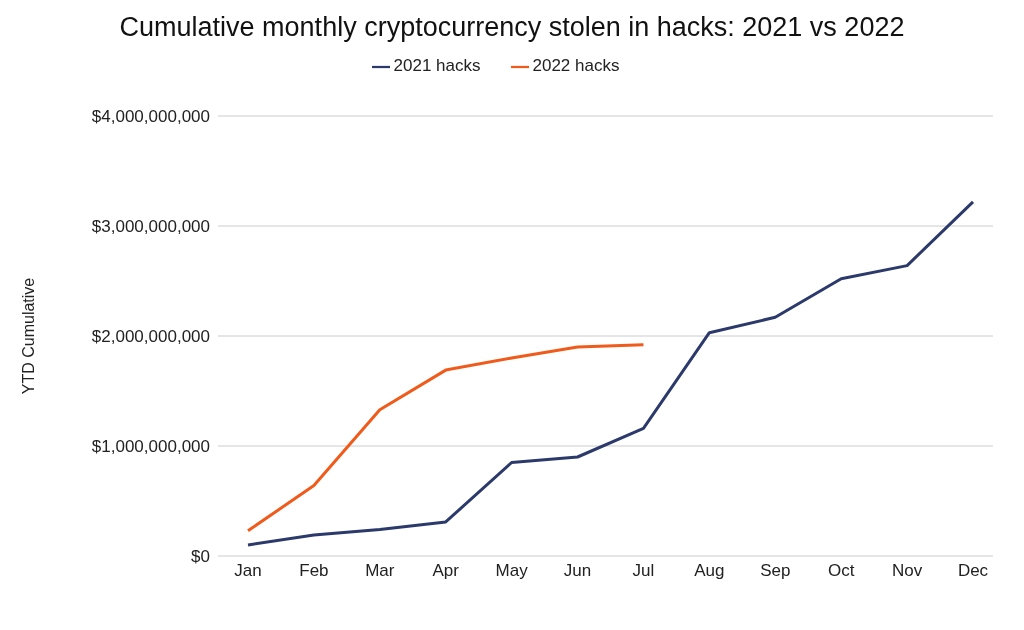  Describe the element at coordinates (775, 571) in the screenshot. I see `x-tick-label: Sep` at that location.